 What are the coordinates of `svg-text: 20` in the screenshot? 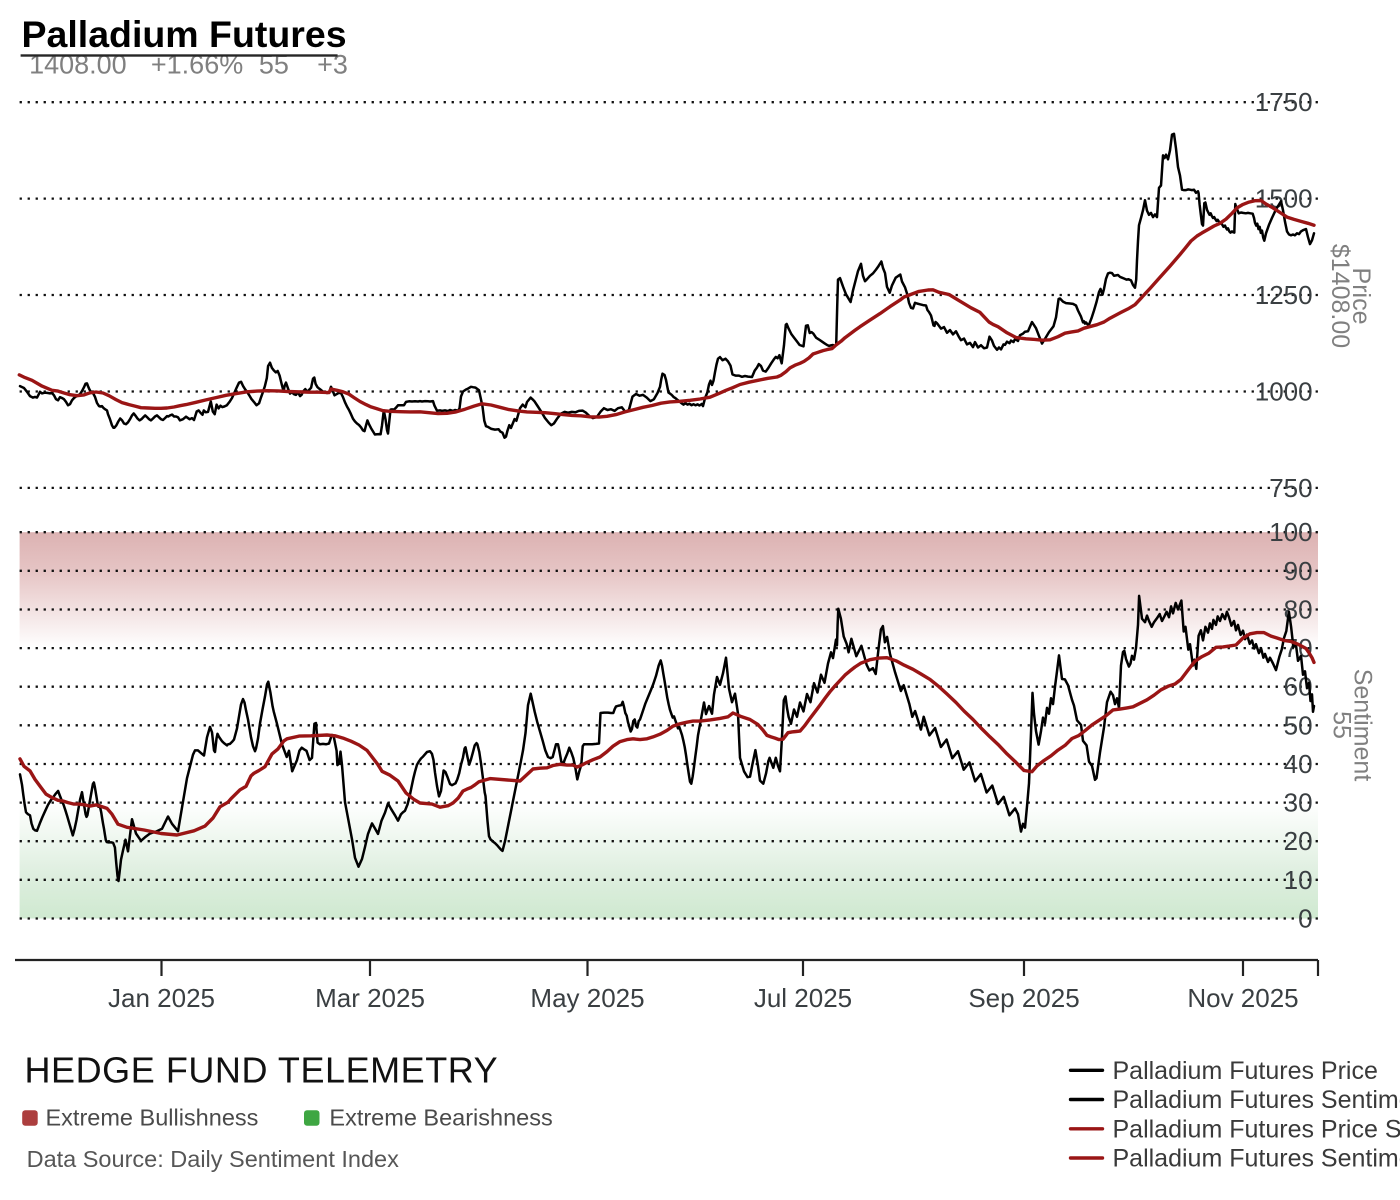 It's located at (1298, 841).